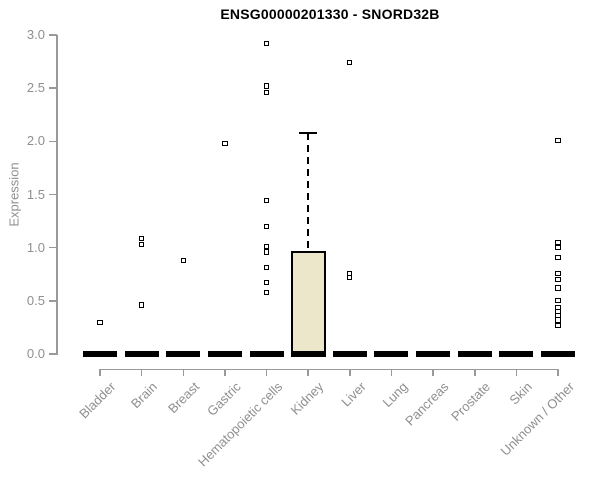 The height and width of the screenshot is (500, 600). I want to click on x-category-label: Liver, so click(353, 394).